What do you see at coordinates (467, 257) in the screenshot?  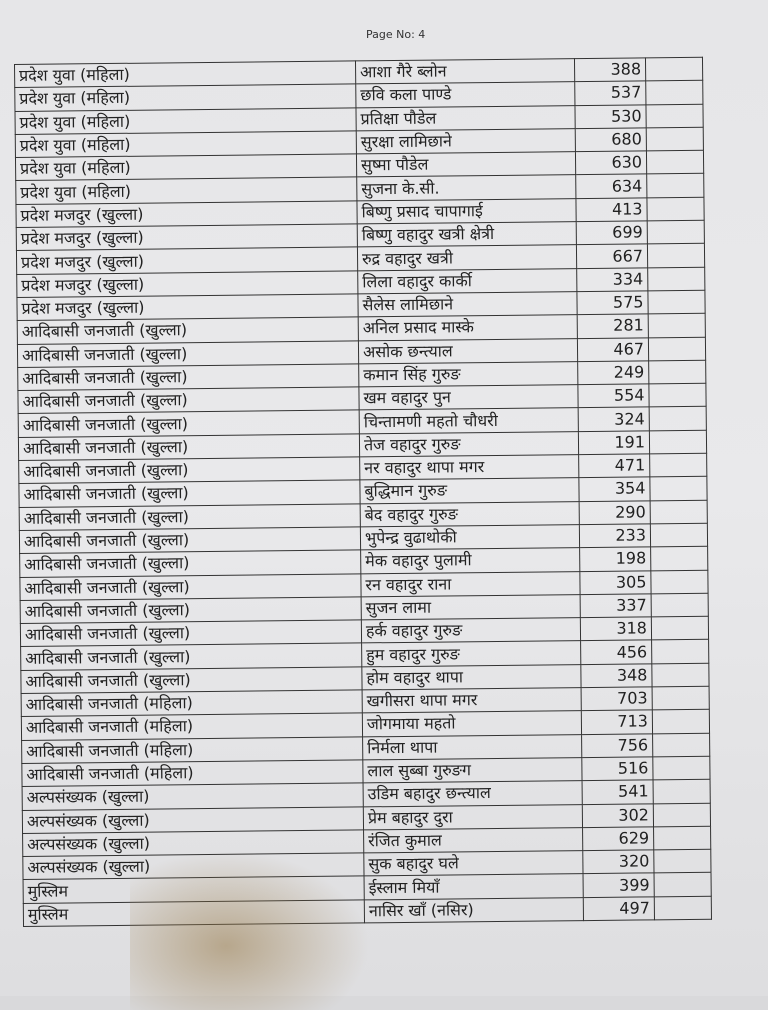 I see `candidate-name-cell: रुद्र वहादुर खत्री` at bounding box center [467, 257].